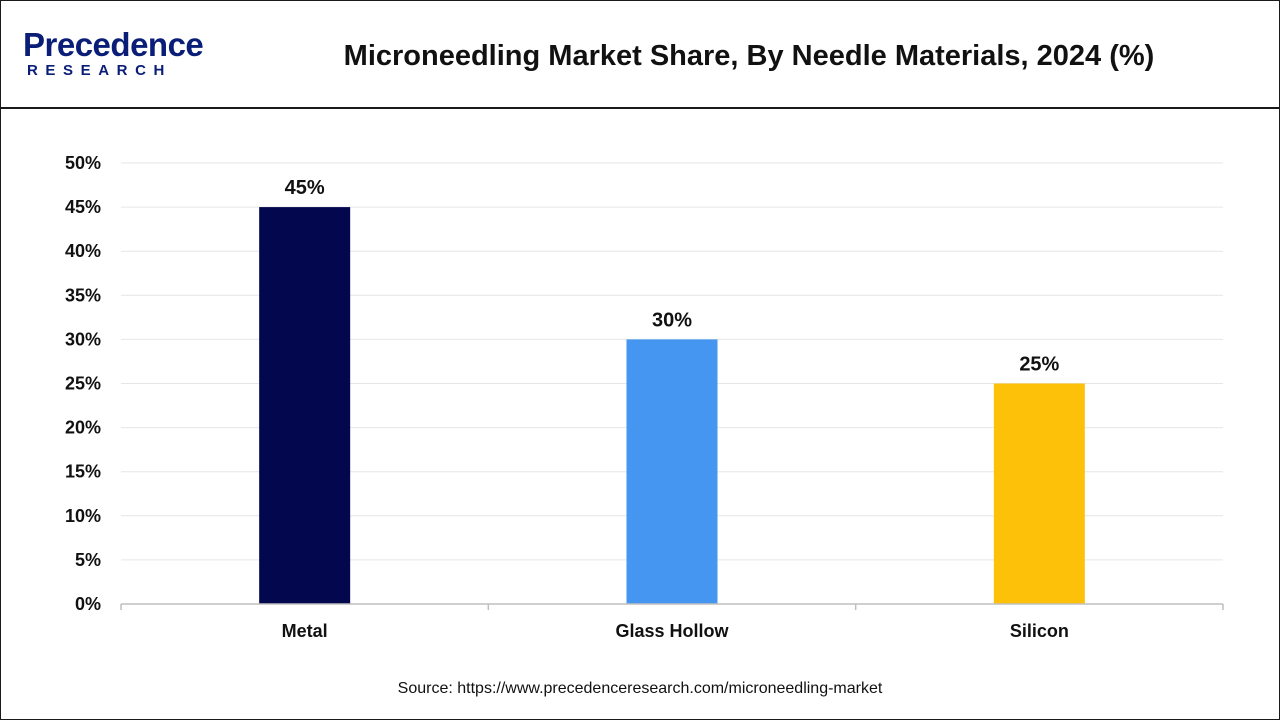 This screenshot has width=1280, height=720. What do you see at coordinates (305, 188) in the screenshot?
I see `data-label: 45%` at bounding box center [305, 188].